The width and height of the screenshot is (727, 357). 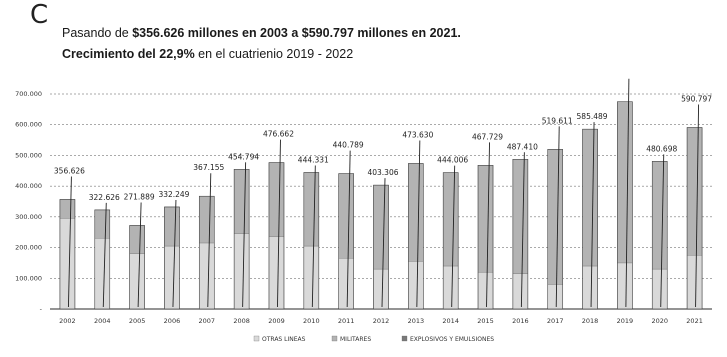 What do you see at coordinates (28, 278) in the screenshot?
I see `y-tick-label: 100.000` at bounding box center [28, 278].